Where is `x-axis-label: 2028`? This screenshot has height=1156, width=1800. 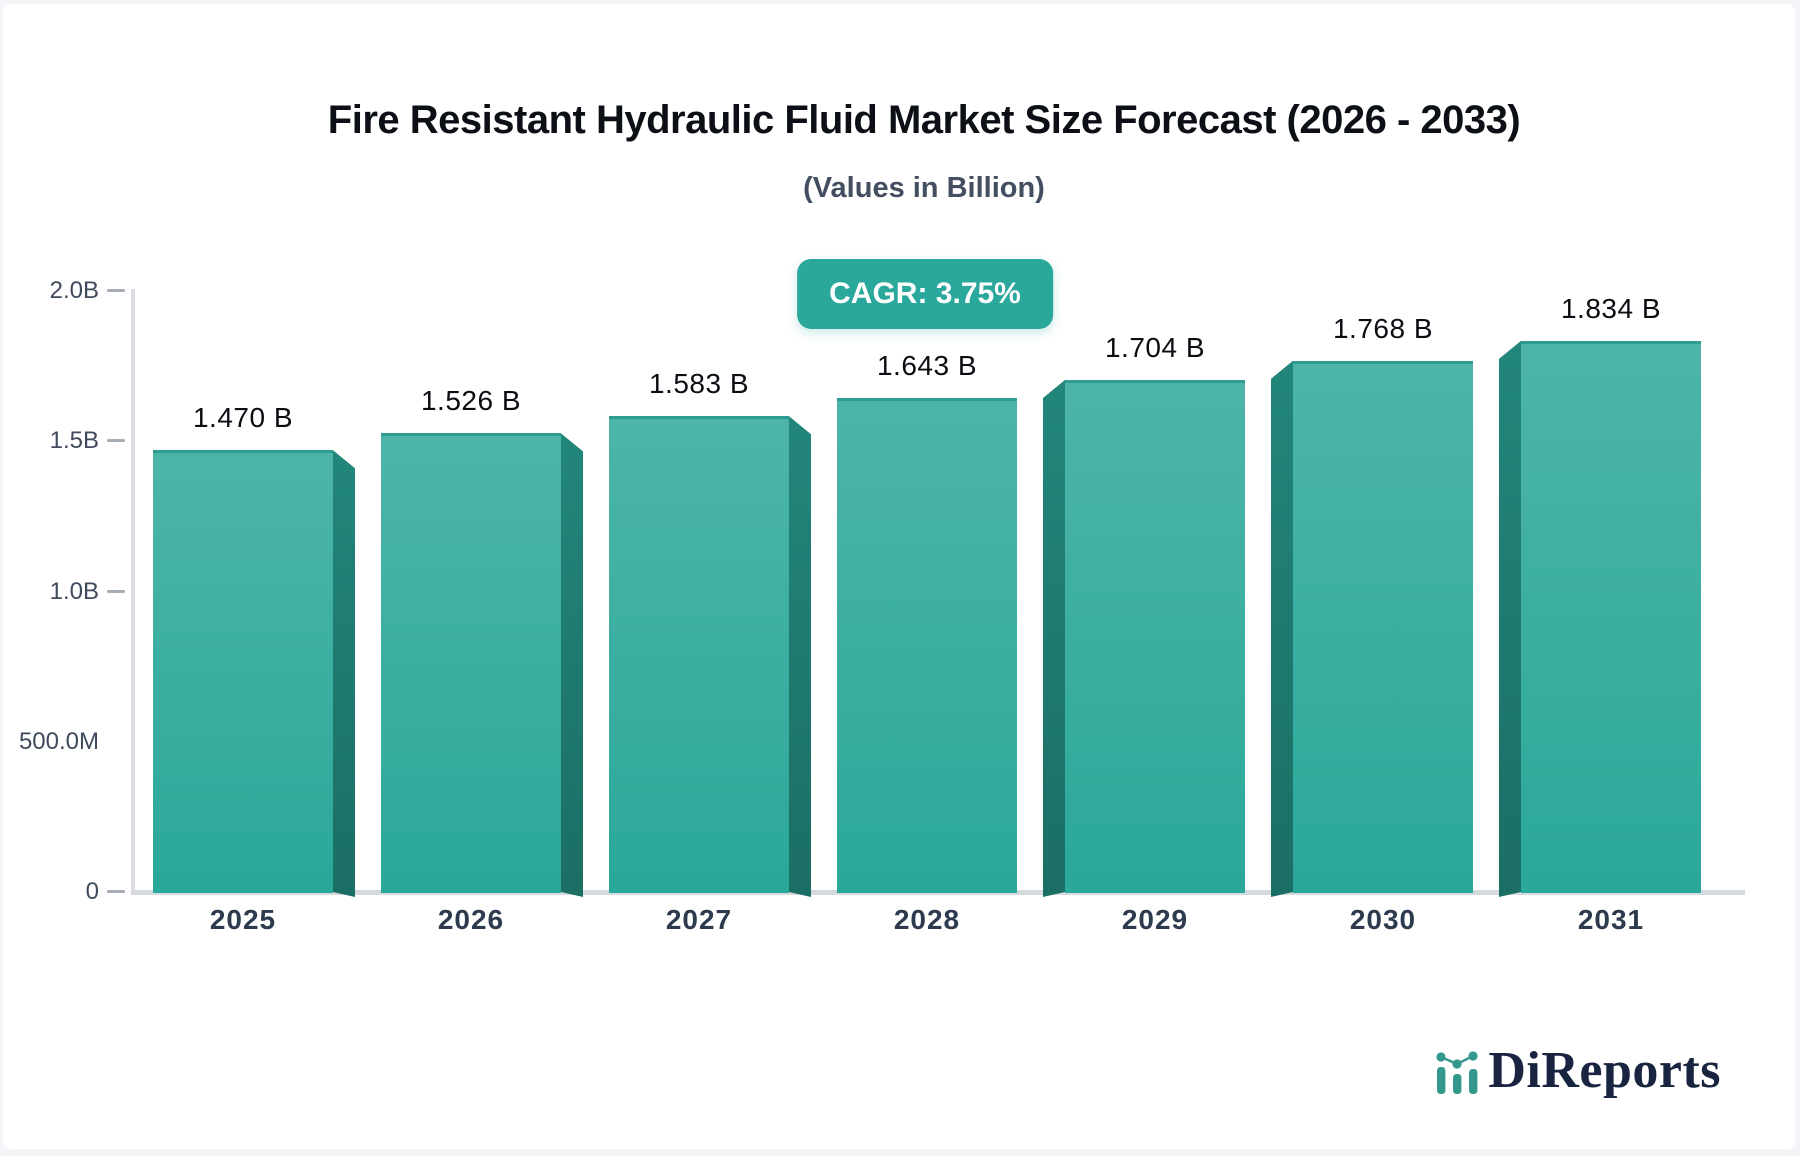
x-axis-label: 2028 is located at coordinates (927, 919).